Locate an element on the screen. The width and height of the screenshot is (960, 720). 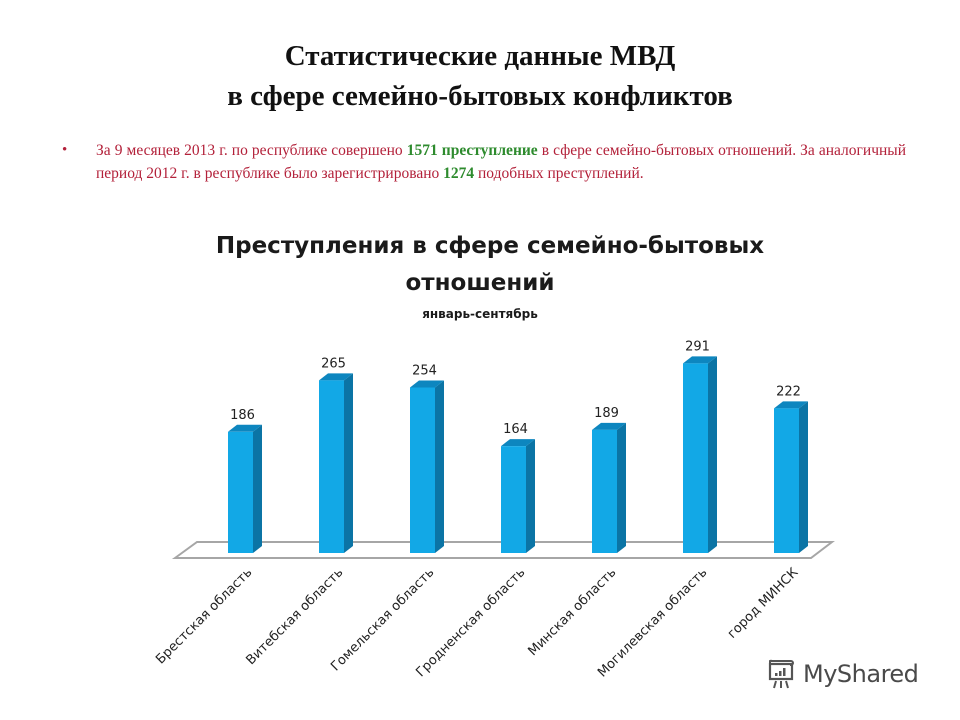
bar-value-label: 254 is located at coordinates (424, 370).